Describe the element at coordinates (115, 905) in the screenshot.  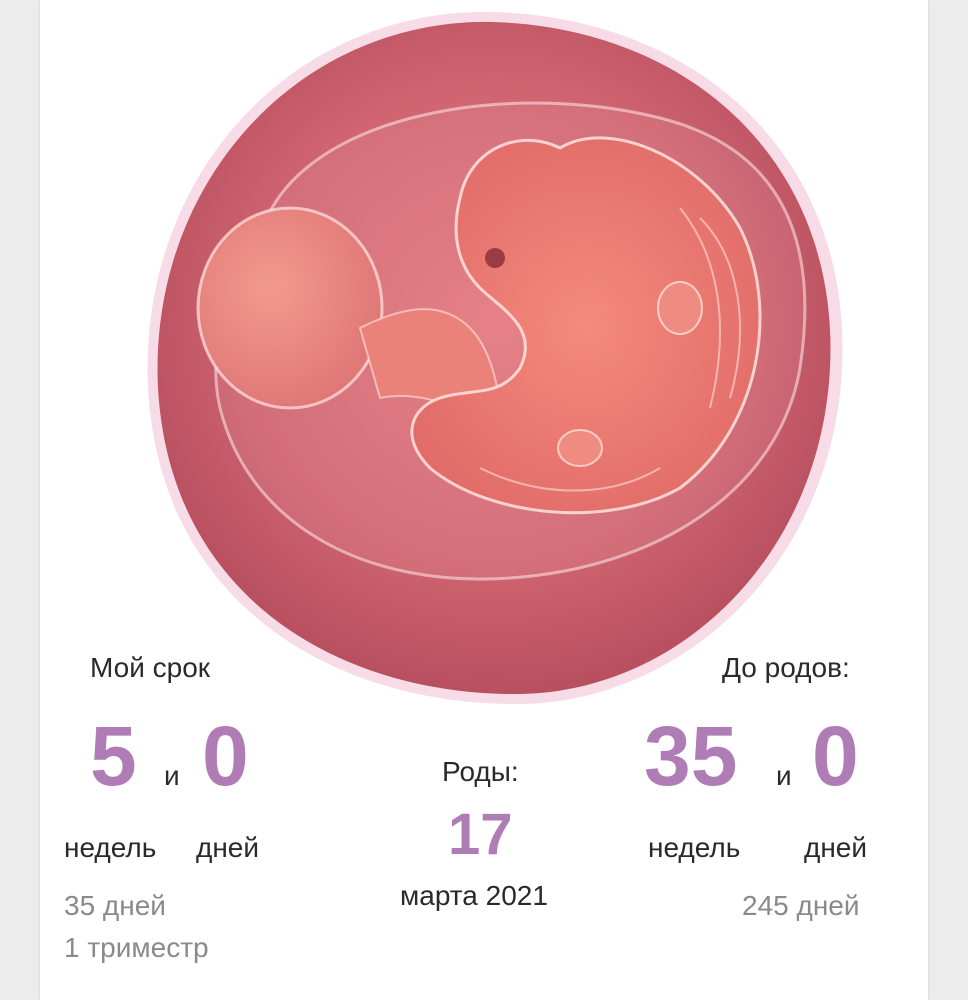
I see `current-total-days: 35 дней` at that location.